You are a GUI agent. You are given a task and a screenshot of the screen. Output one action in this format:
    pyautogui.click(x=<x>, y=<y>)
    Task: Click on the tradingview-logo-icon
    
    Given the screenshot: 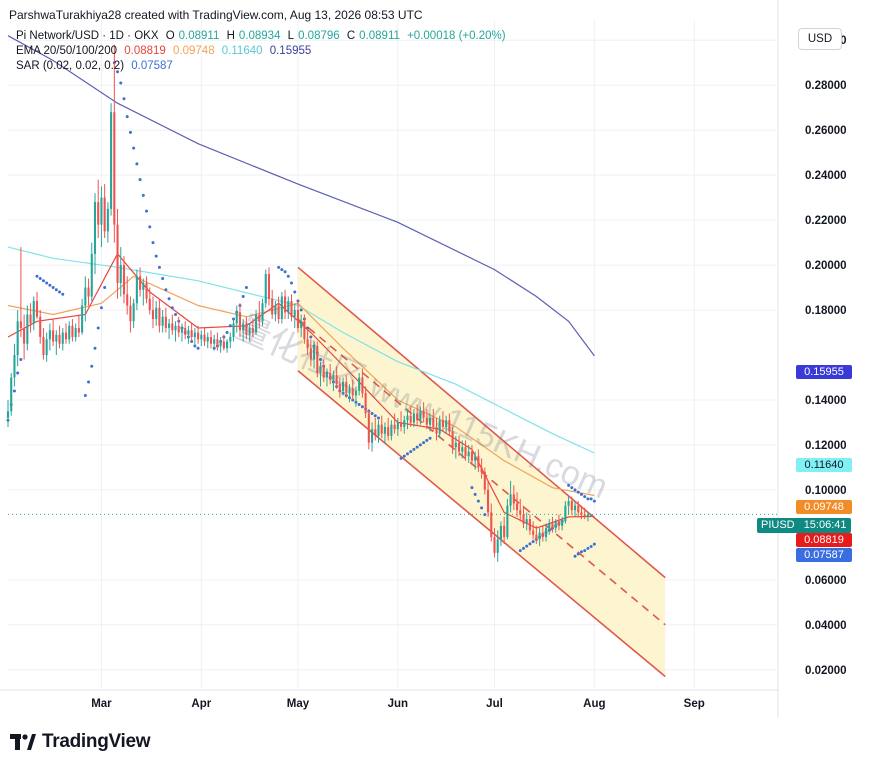 What is the action you would take?
    pyautogui.click(x=23, y=742)
    